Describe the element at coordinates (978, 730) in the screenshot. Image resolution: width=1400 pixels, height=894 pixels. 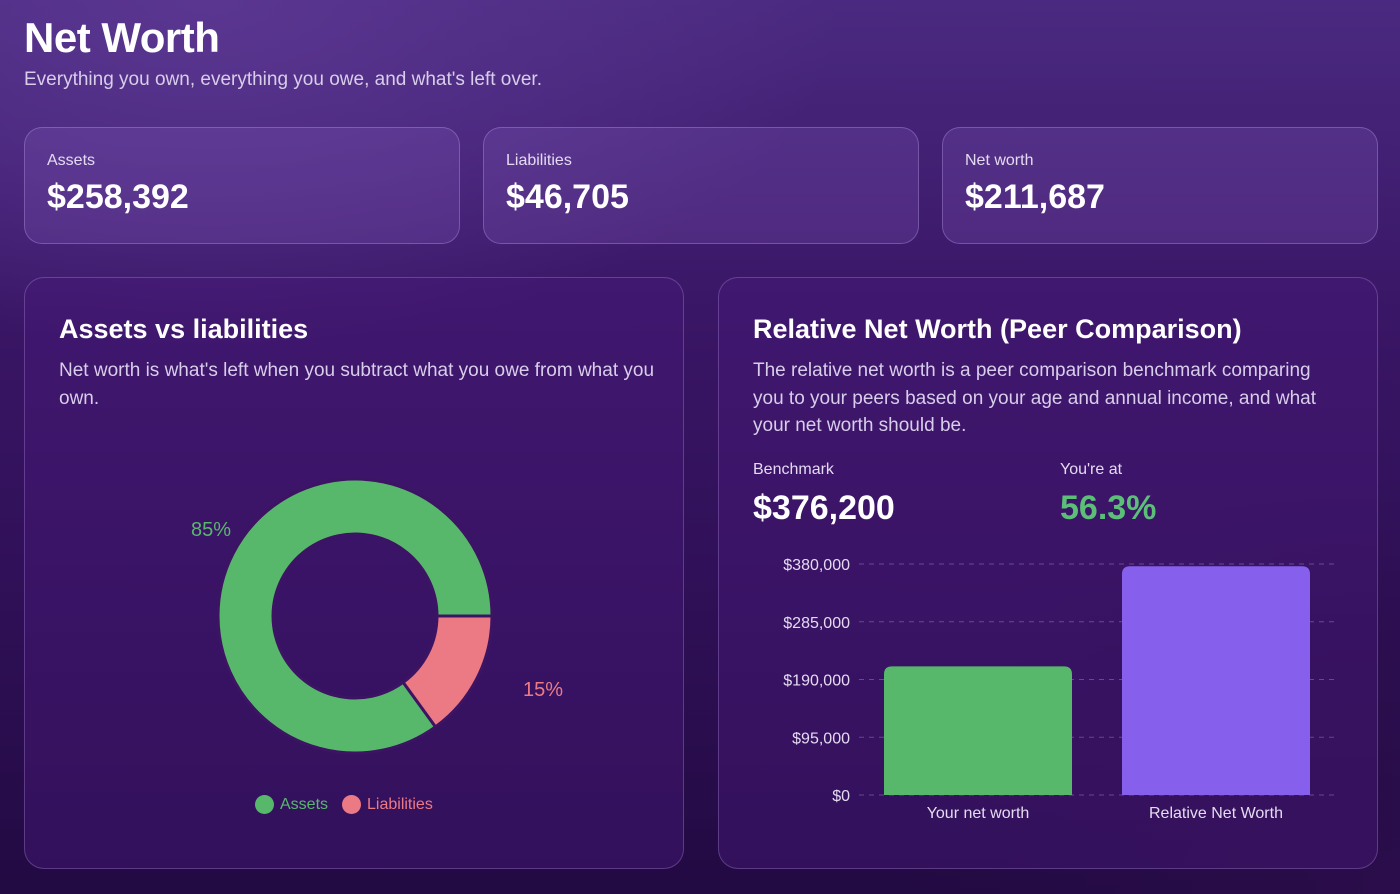
I see `bar-your-net-worth` at that location.